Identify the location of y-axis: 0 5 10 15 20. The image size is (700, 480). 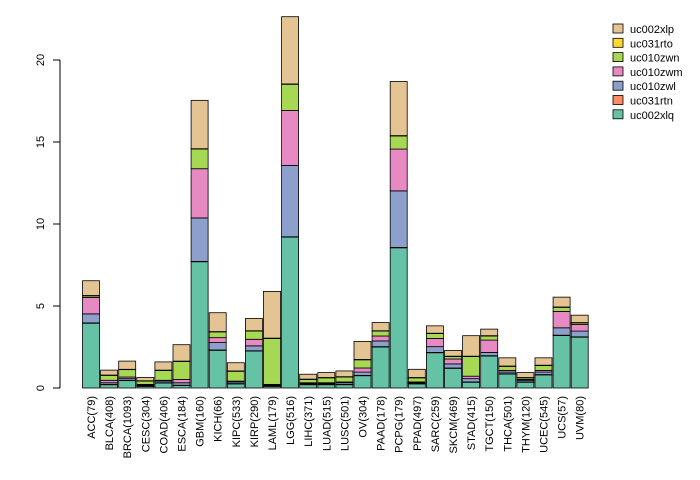
(48, 222).